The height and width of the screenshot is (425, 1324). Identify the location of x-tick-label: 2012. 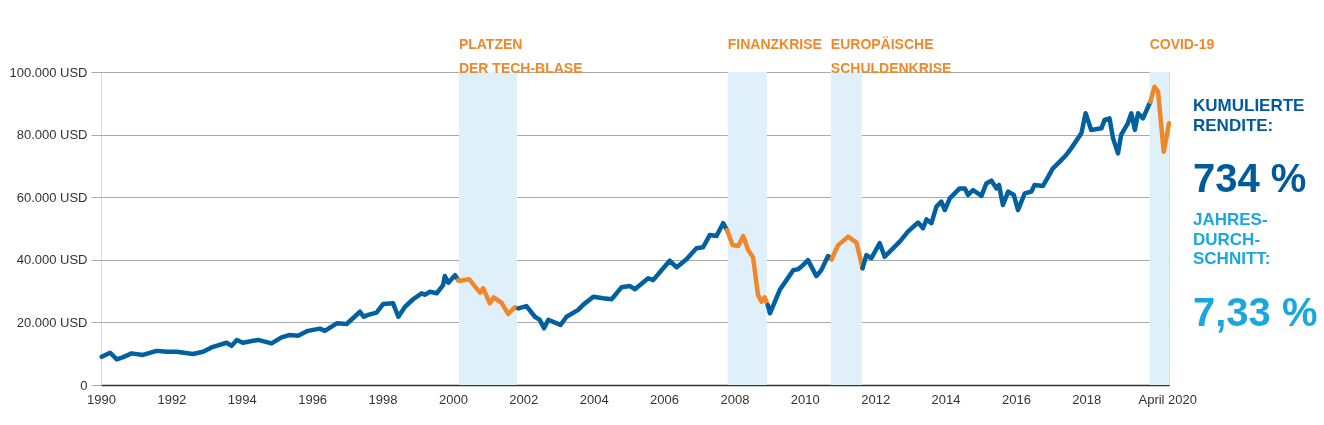
(876, 399).